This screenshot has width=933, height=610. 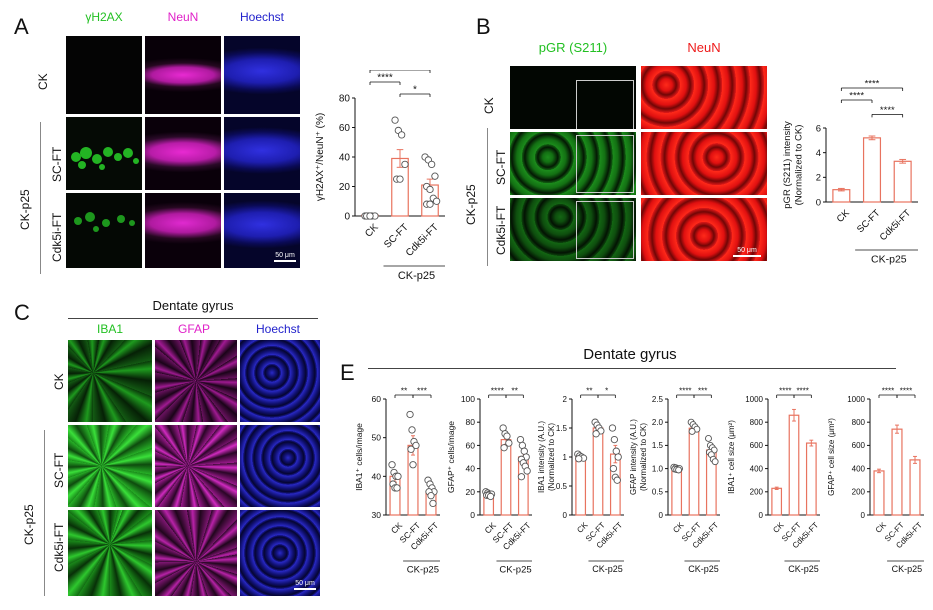 What do you see at coordinates (44, 513) in the screenshot?
I see `group-bracket-line-c` at bounding box center [44, 513].